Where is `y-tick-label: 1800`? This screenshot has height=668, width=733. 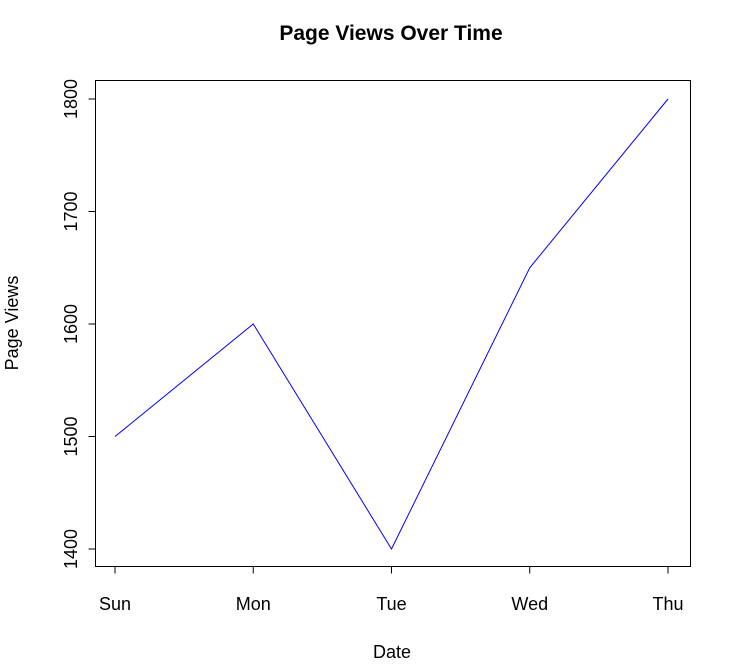
y-tick-label: 1800 is located at coordinates (71, 99).